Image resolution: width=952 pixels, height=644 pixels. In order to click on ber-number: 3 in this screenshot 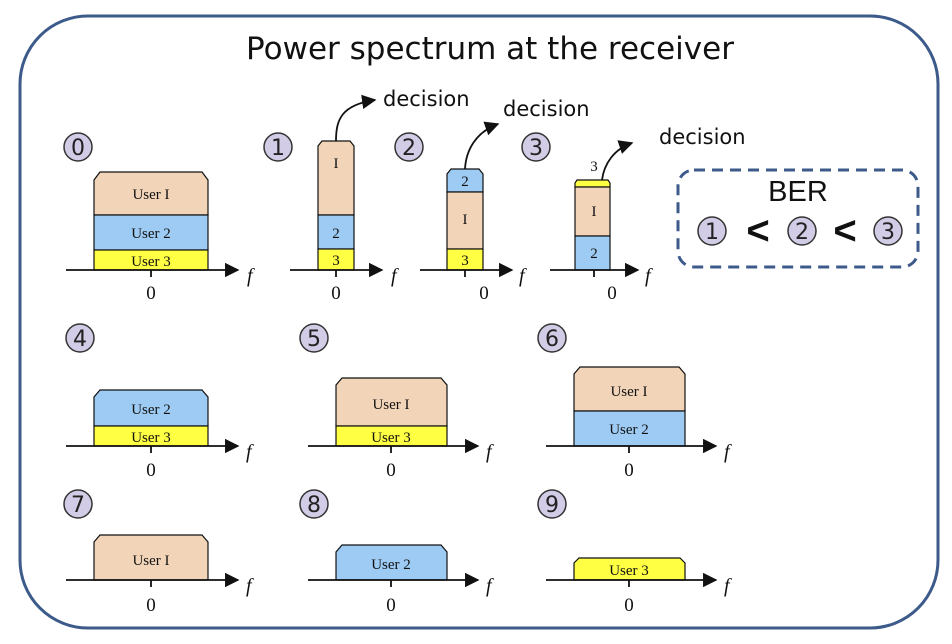, I will do `click(888, 232)`.